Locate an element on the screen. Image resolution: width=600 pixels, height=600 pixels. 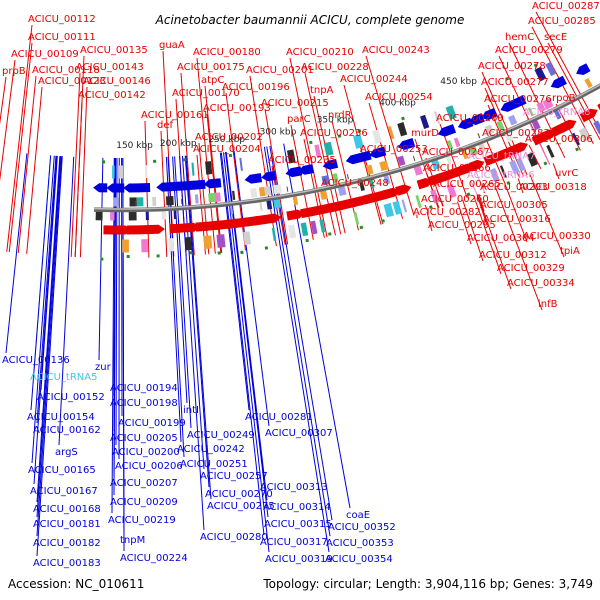
top-gene-label: def is located at coordinates (165, 125).